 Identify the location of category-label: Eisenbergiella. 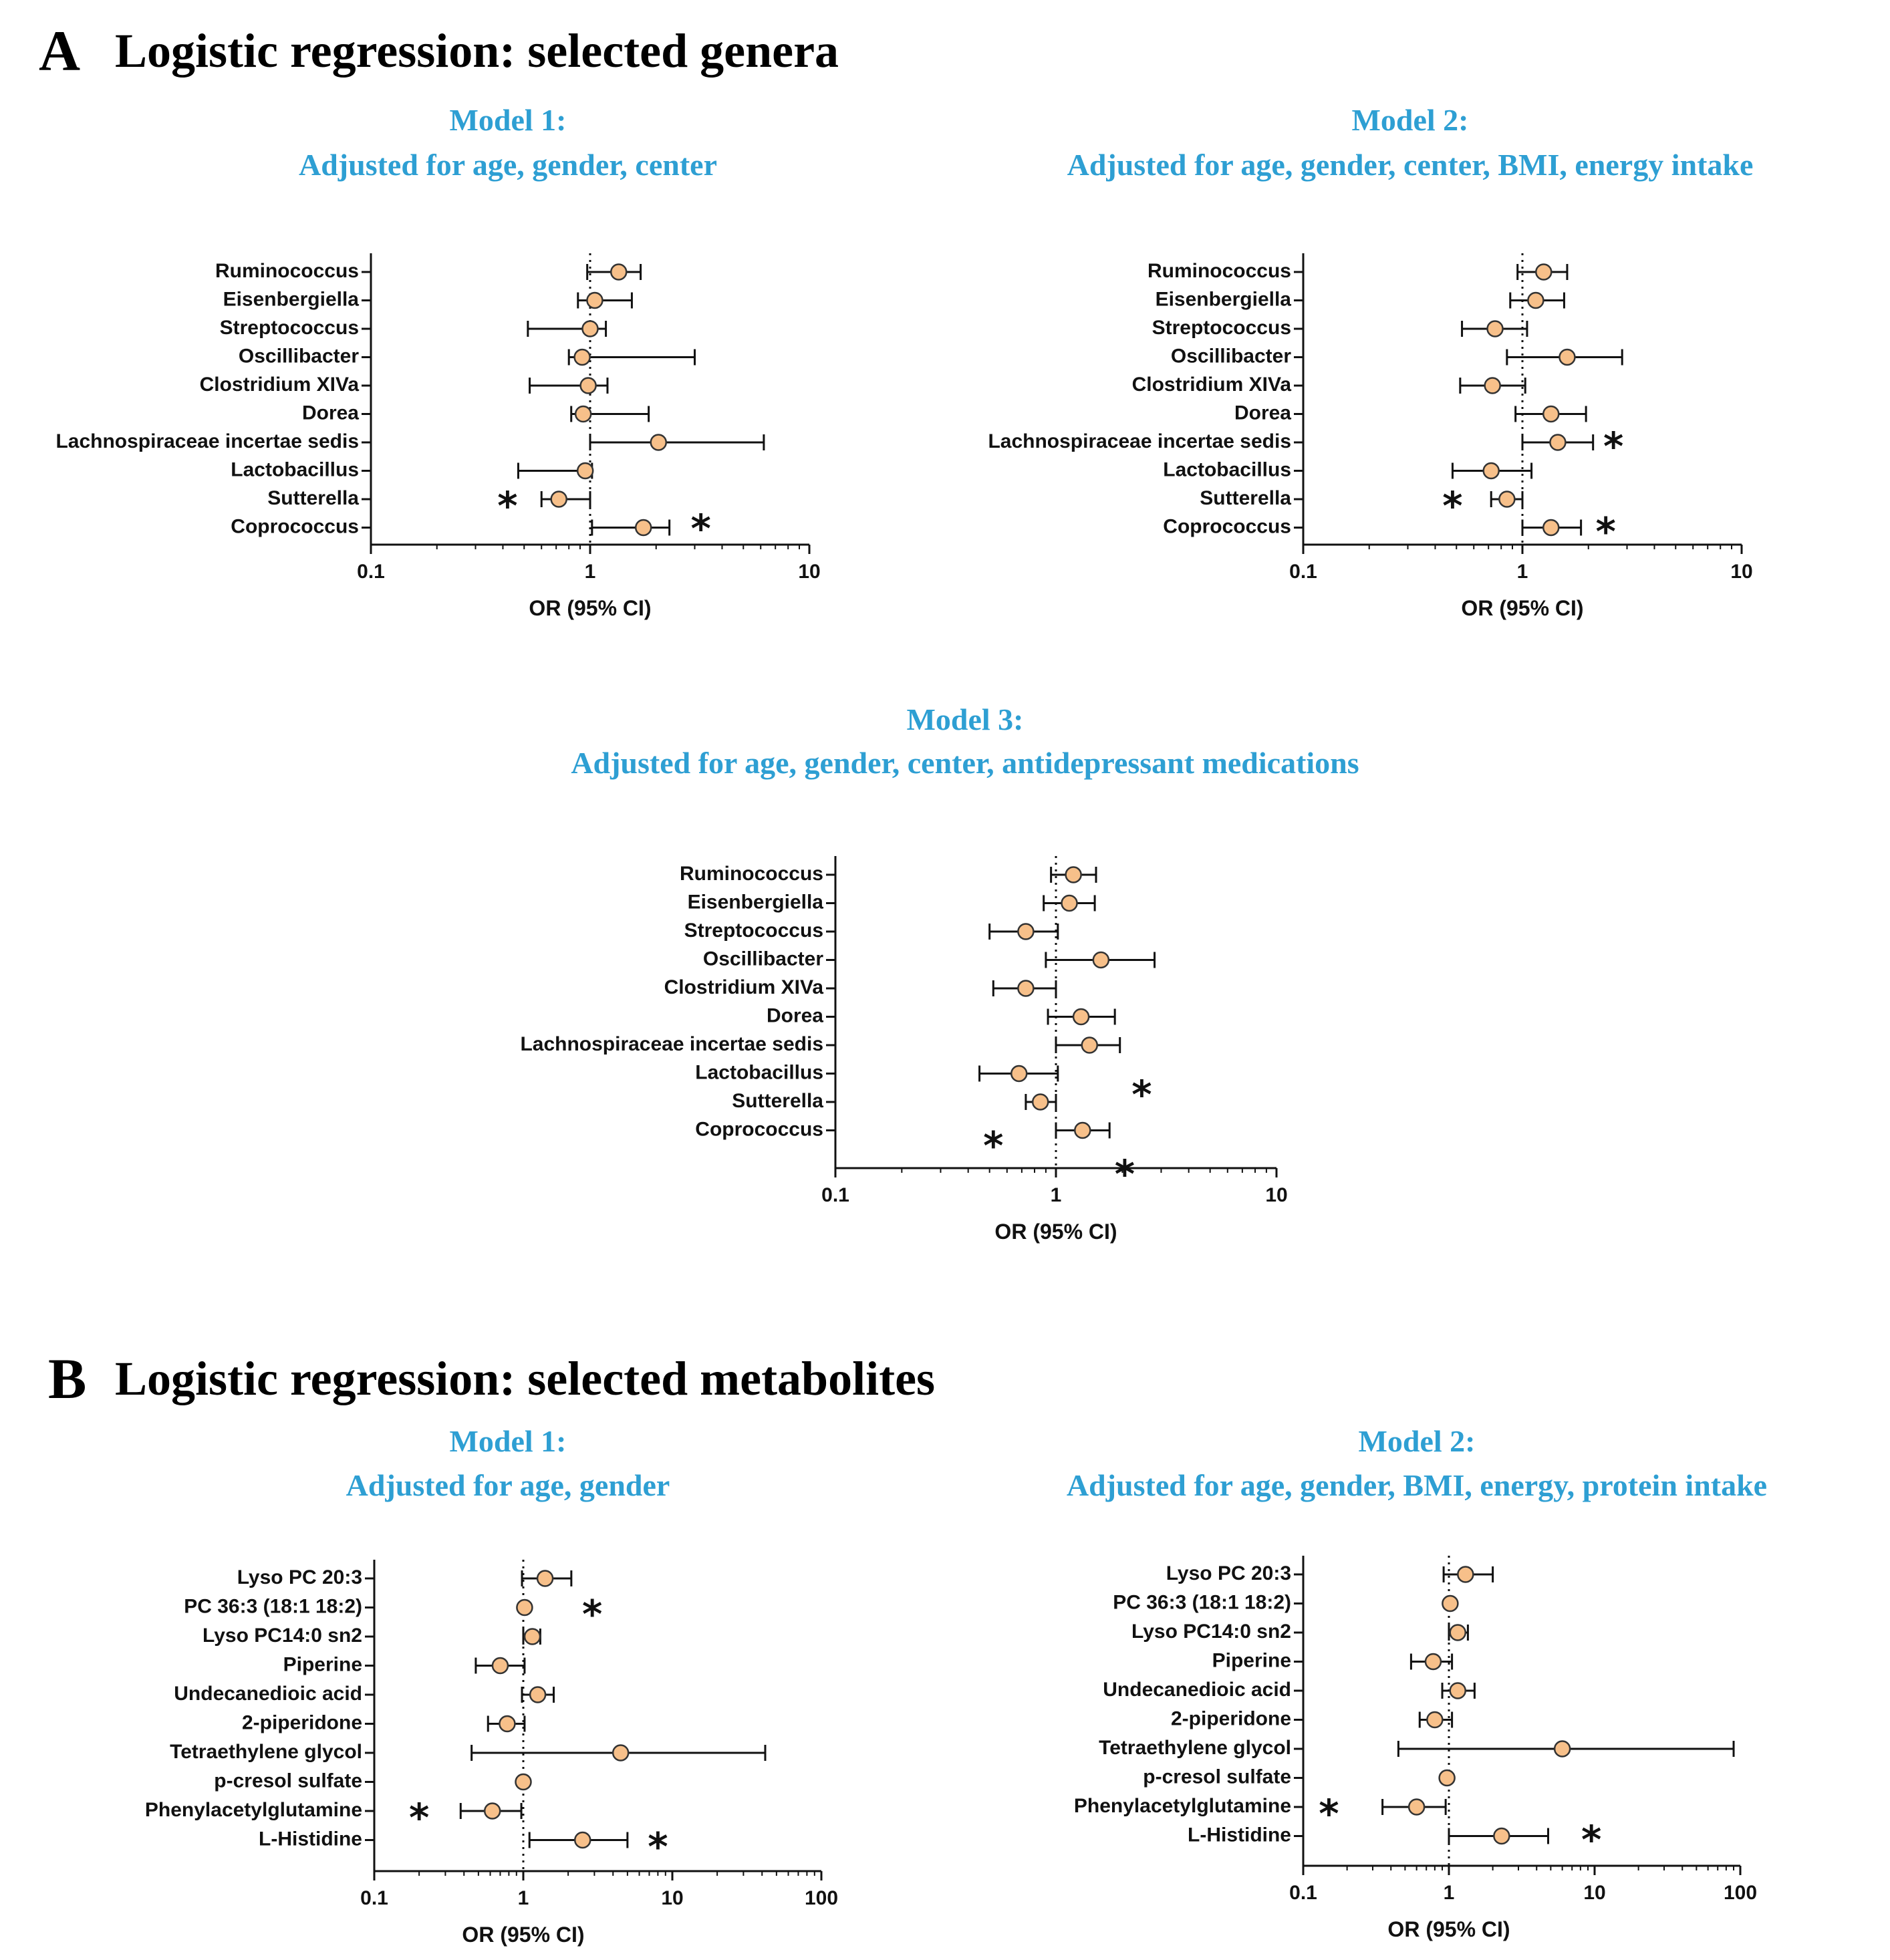
(756, 902).